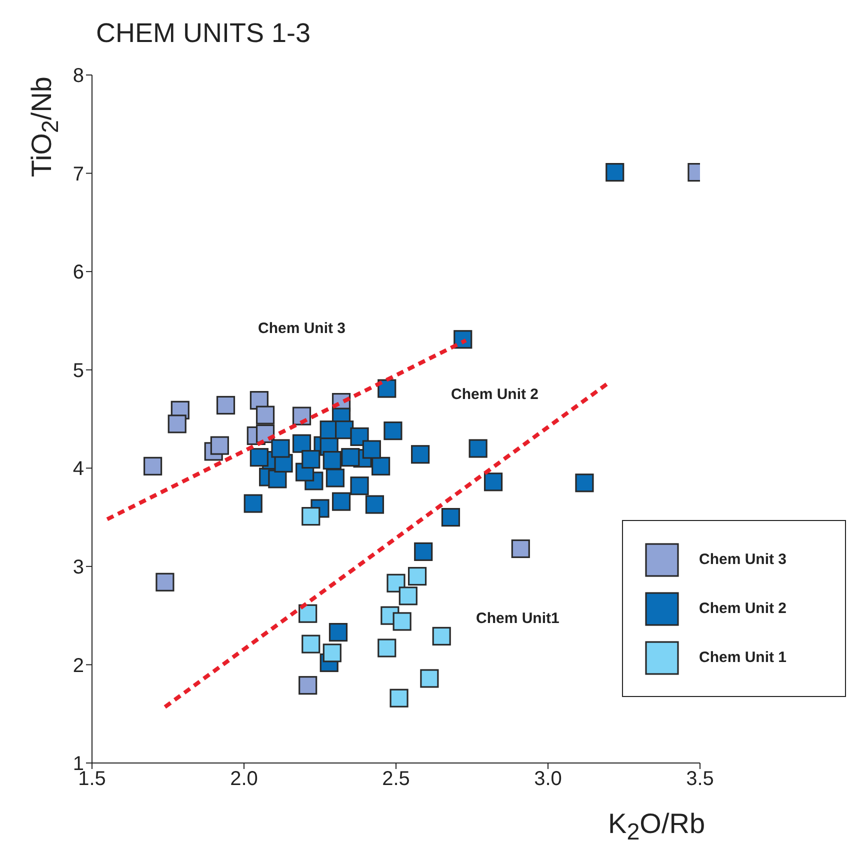 This screenshot has height=855, width=862. What do you see at coordinates (657, 827) in the screenshot?
I see `x-axis-title: K$_{2}$O/Rb` at bounding box center [657, 827].